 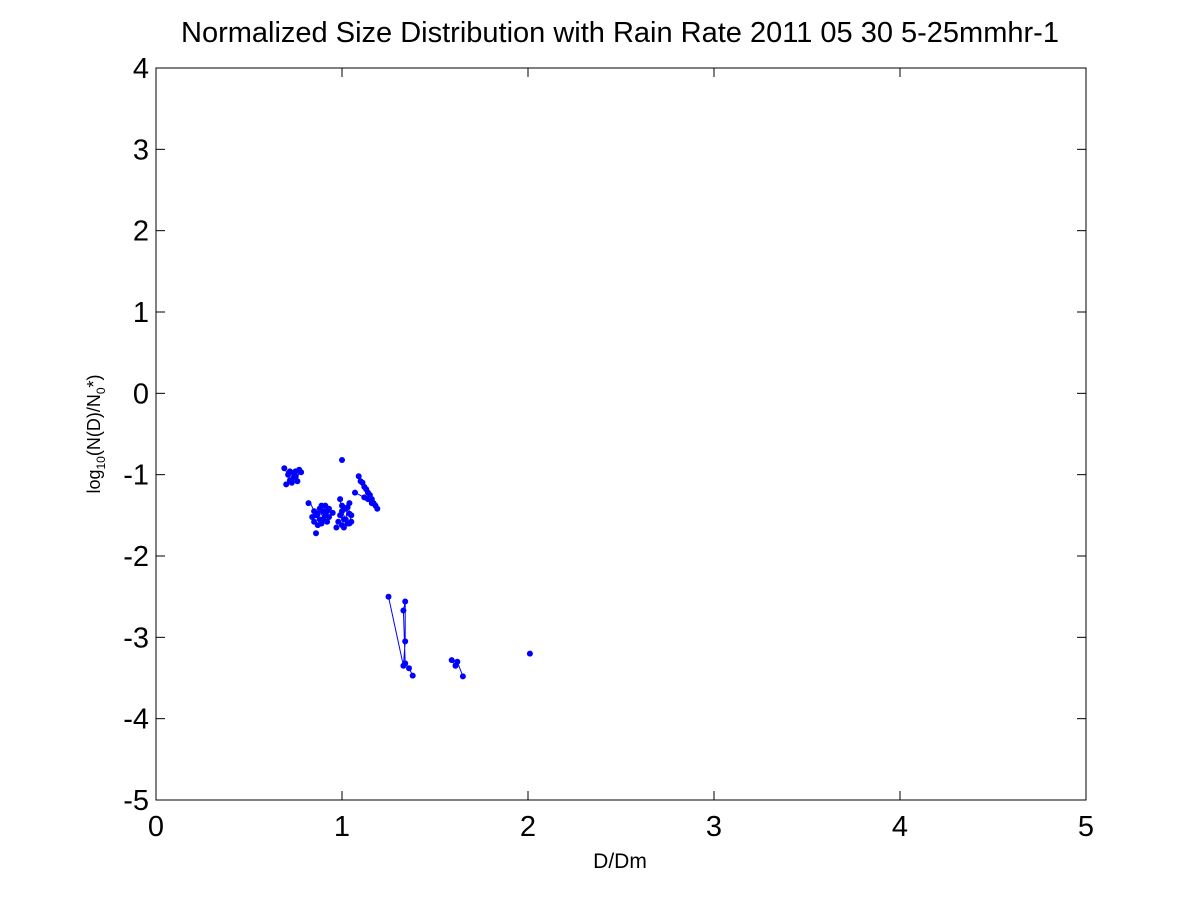 I want to click on y-tick-label: -1, so click(x=136, y=476).